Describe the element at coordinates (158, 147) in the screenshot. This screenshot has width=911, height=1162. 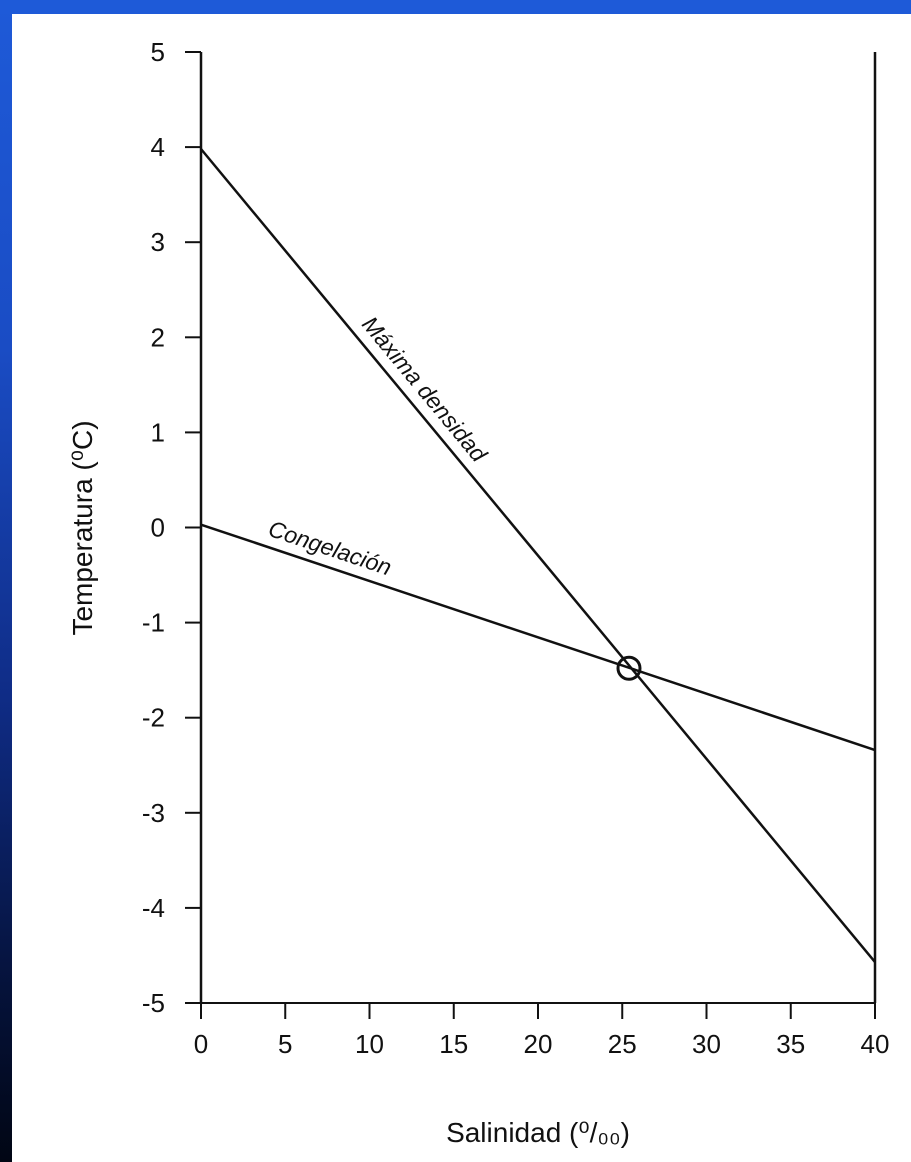
I see `y-tick-label: 4` at that location.